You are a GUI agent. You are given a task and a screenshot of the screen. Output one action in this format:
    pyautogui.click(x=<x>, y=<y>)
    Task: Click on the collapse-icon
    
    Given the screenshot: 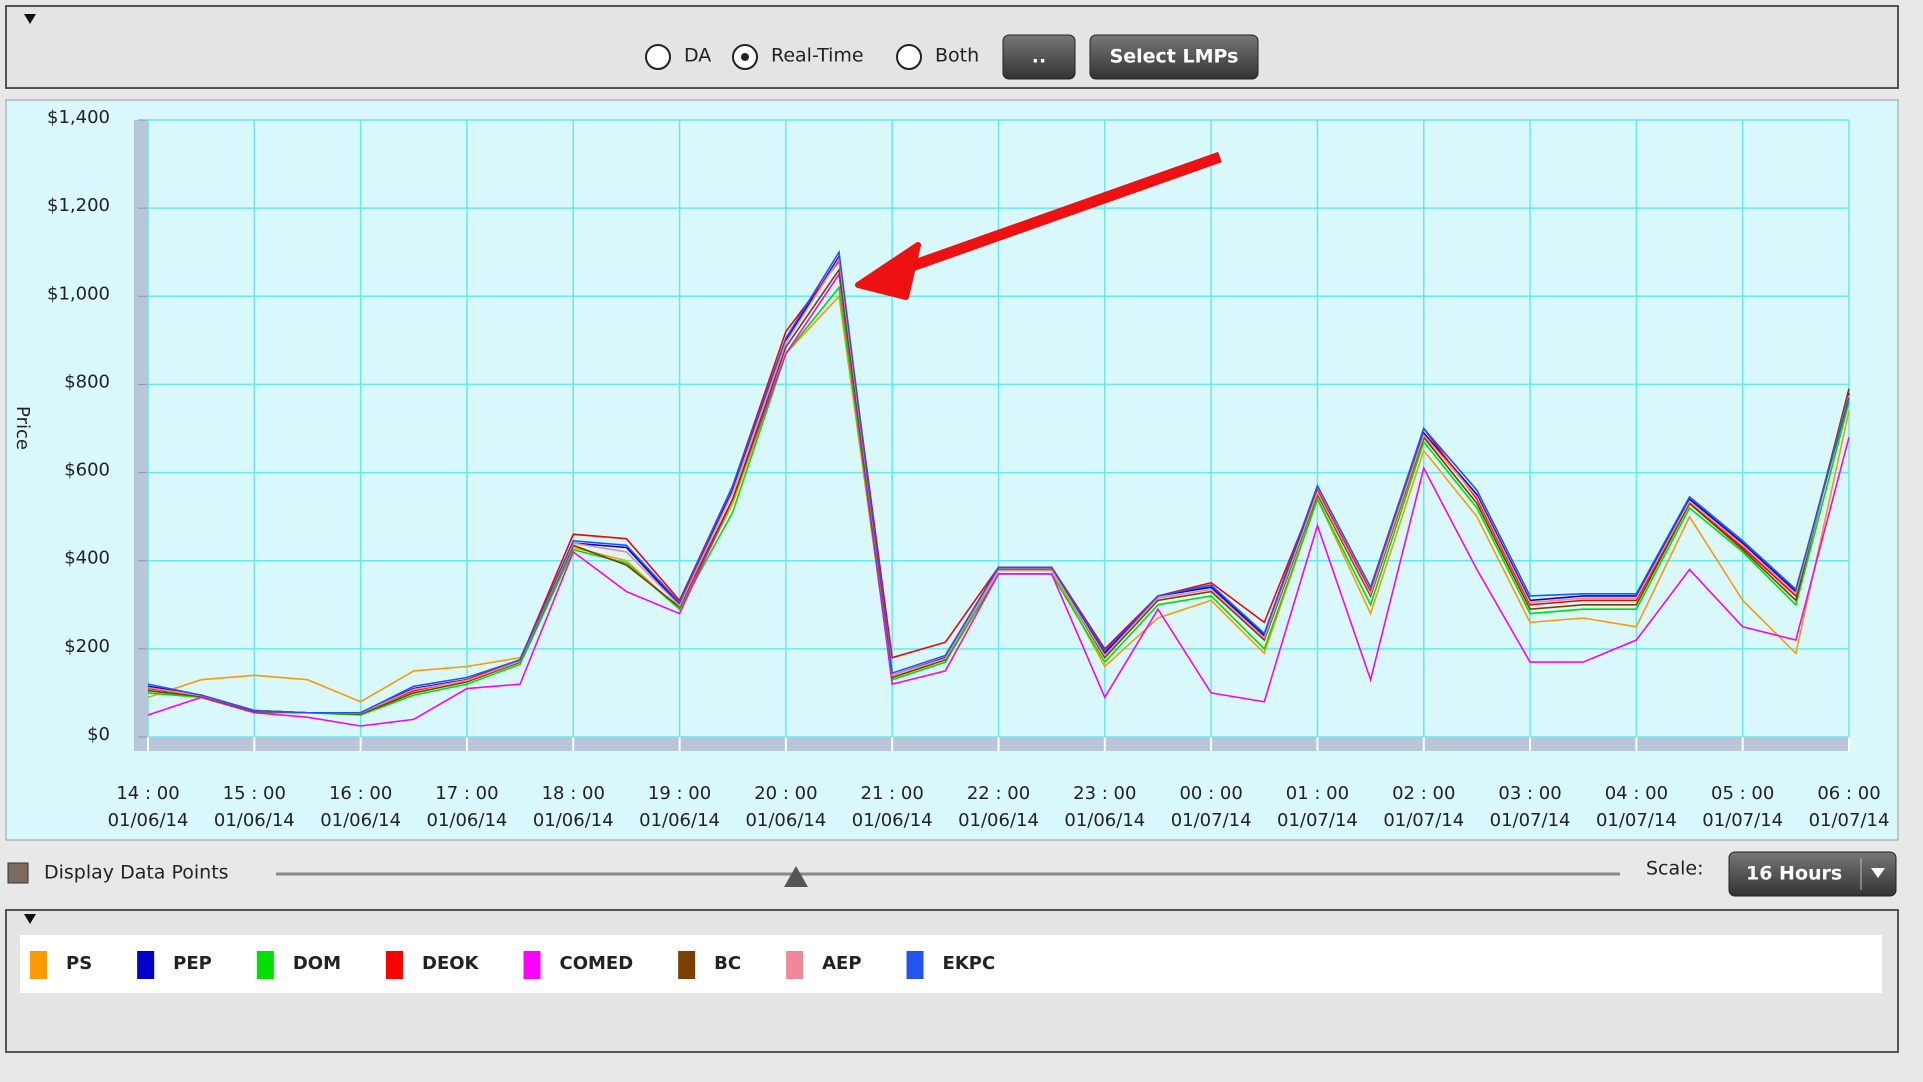 What is the action you would take?
    pyautogui.click(x=30, y=19)
    